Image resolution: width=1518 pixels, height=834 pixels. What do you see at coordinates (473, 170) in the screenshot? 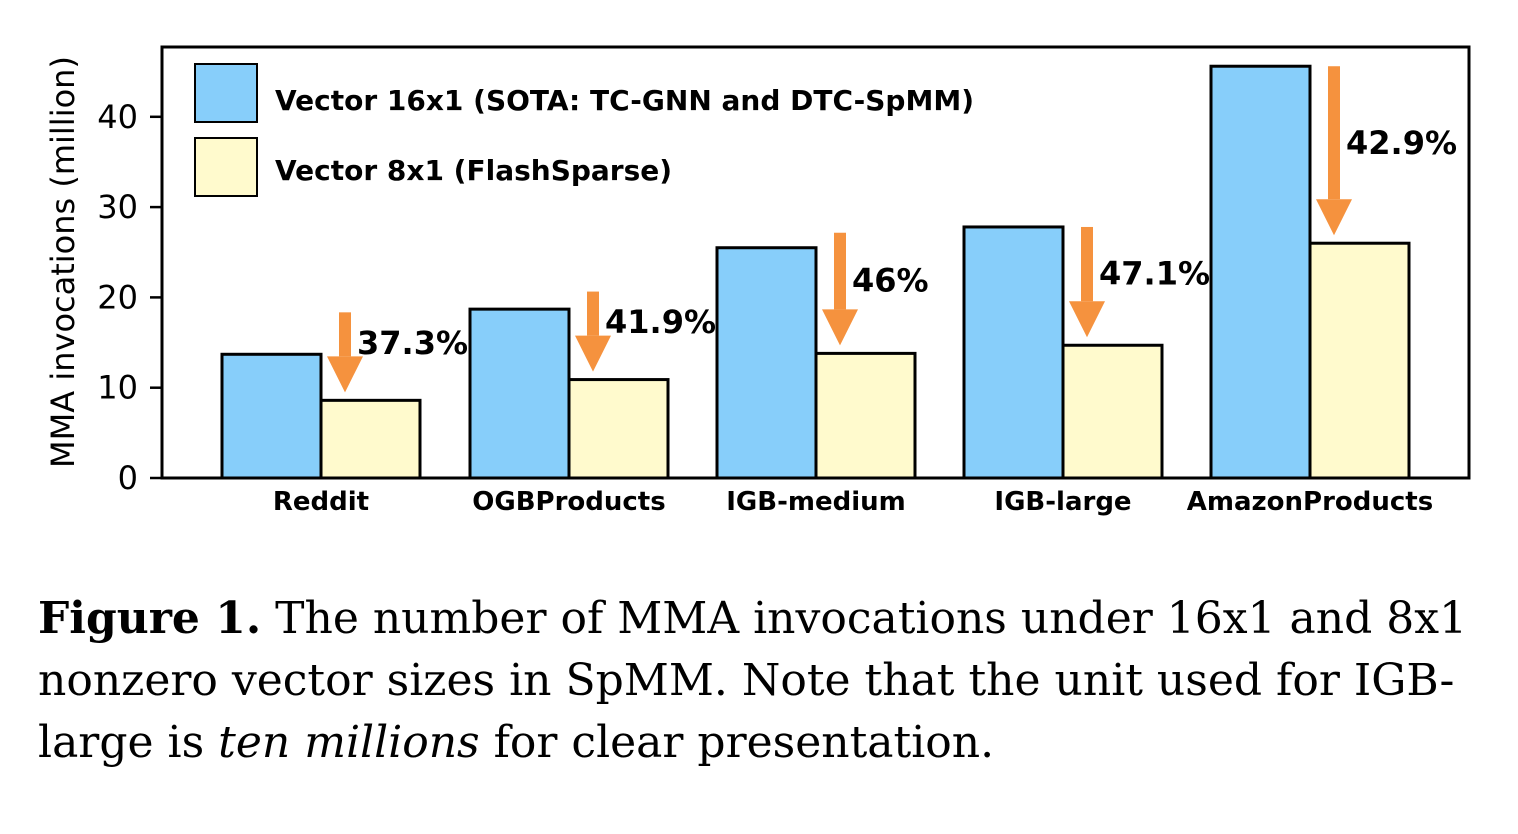
I see `legend-label-8x1: Vector 8x1 (FlashSparse)` at bounding box center [473, 170].